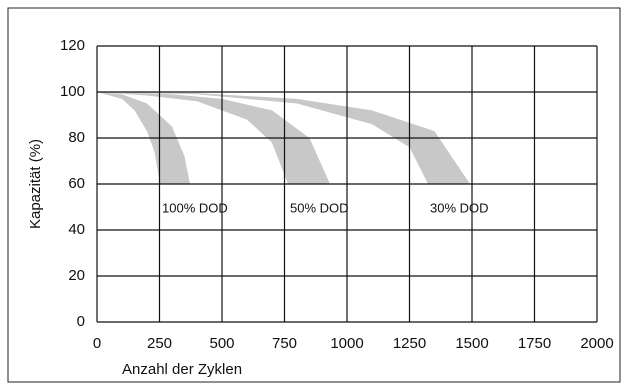 This screenshot has height=390, width=629. Describe the element at coordinates (76, 183) in the screenshot. I see `y-tick-label: 60` at that location.